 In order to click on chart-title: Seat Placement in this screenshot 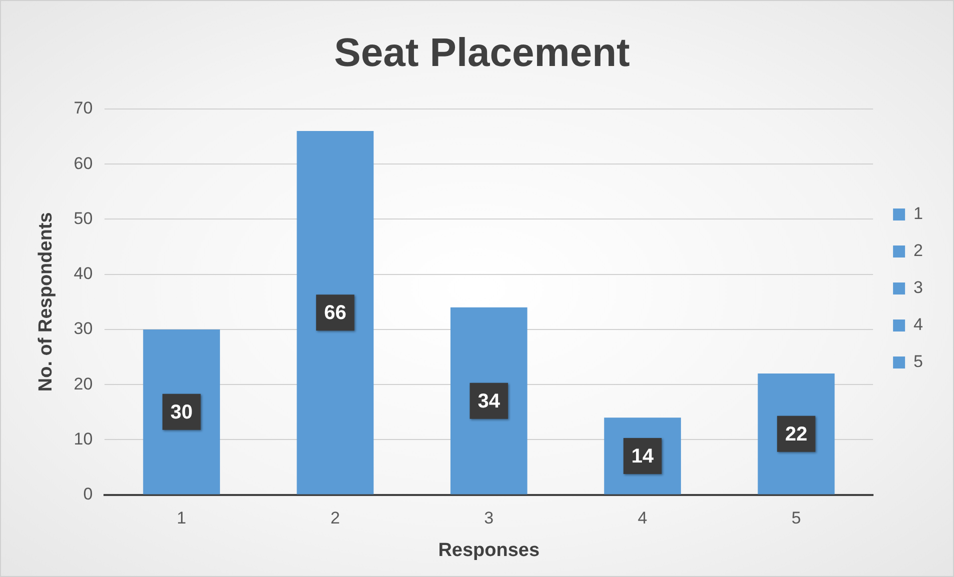, I will do `click(482, 53)`.